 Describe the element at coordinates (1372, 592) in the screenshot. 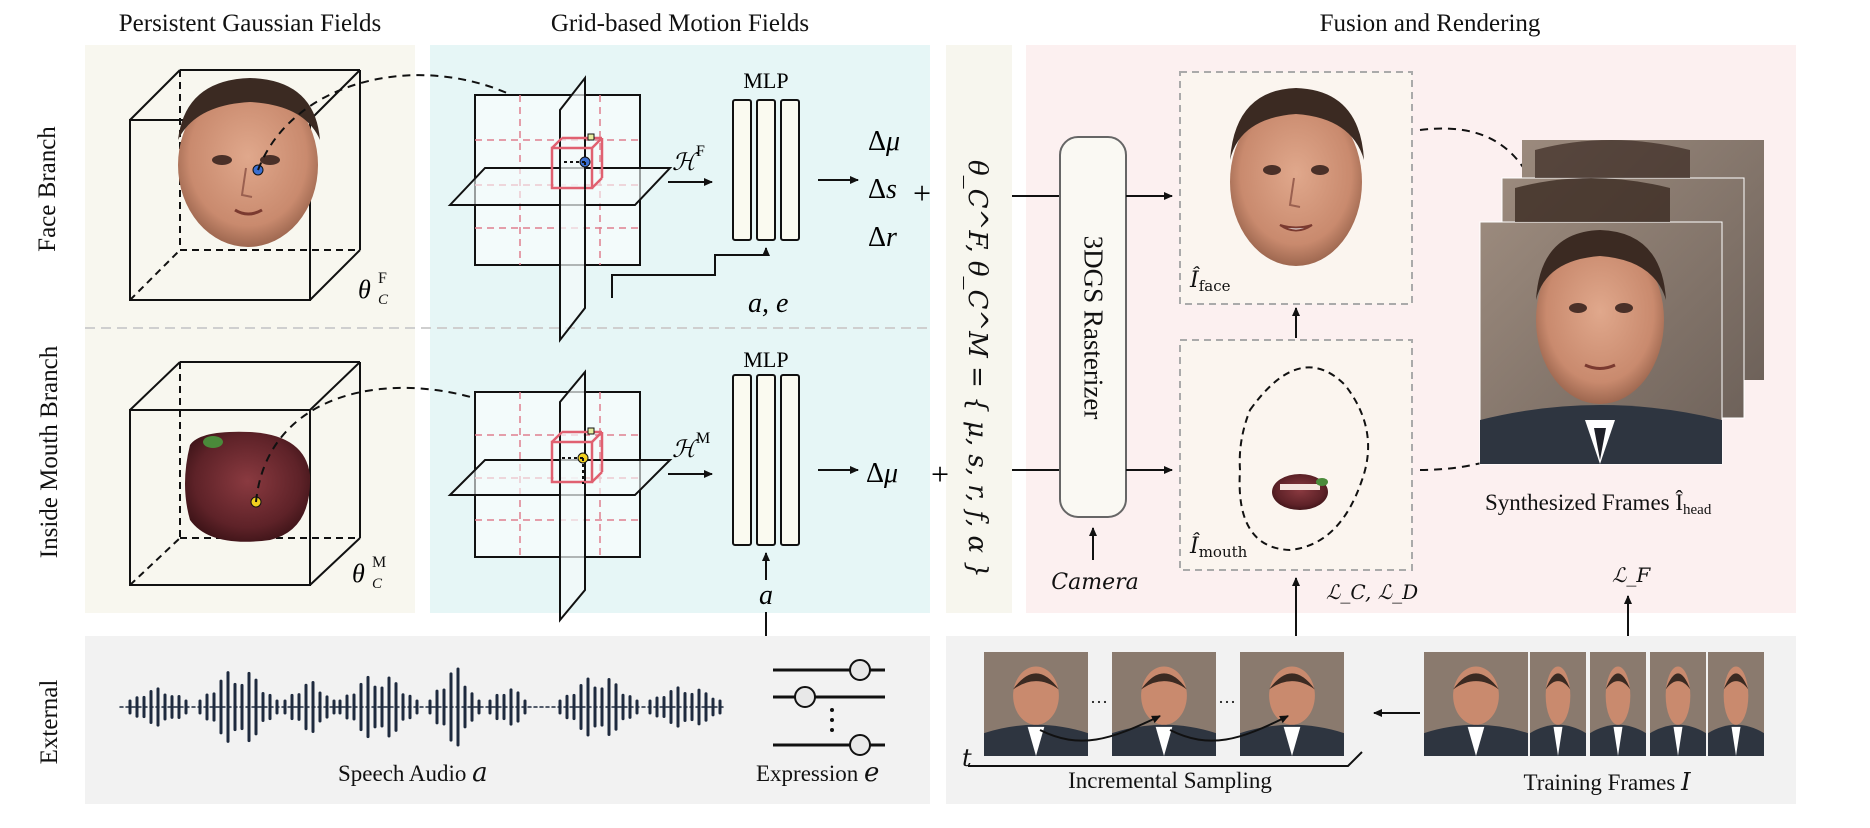

I see `loss-cd-label: ℒ_C, ℒ_D` at that location.